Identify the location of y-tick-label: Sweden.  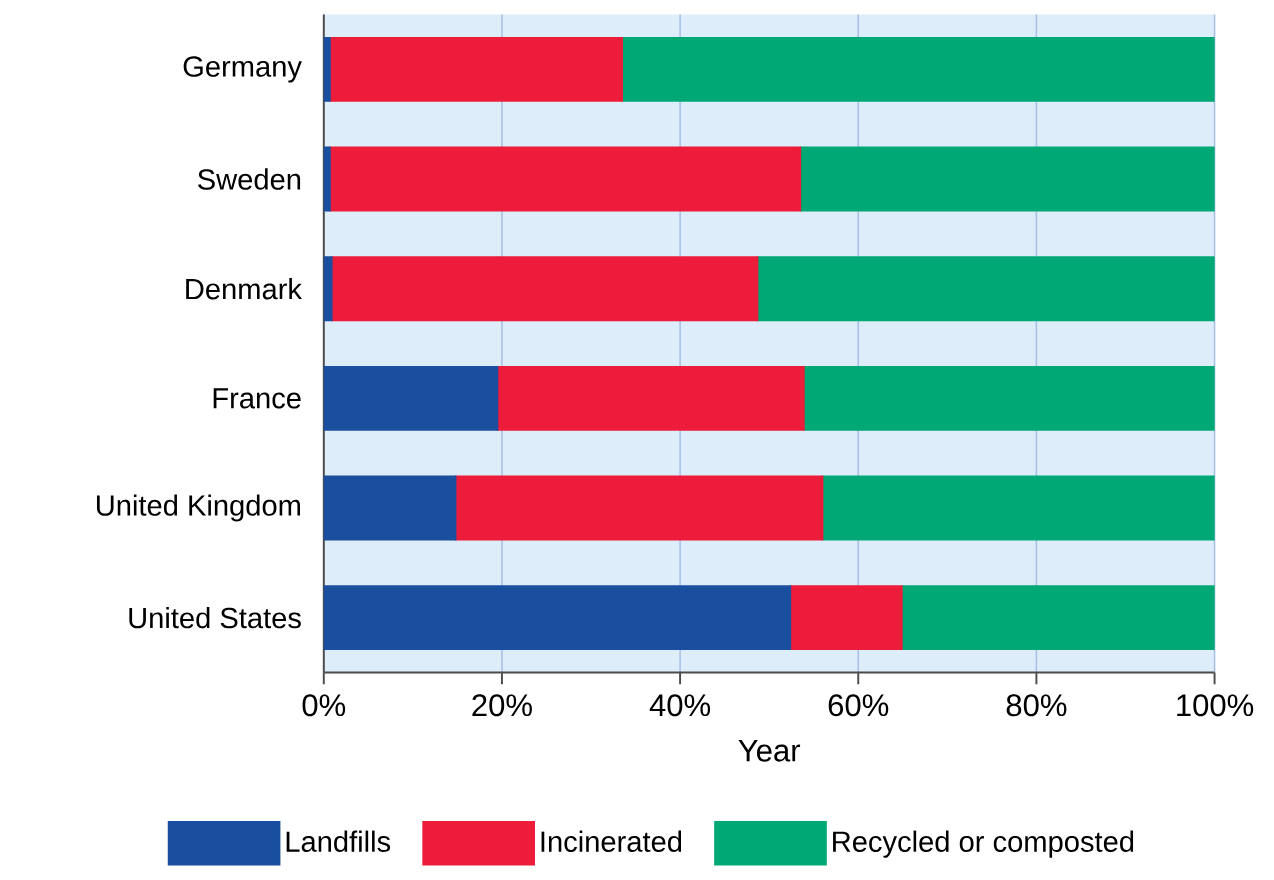
(249, 179).